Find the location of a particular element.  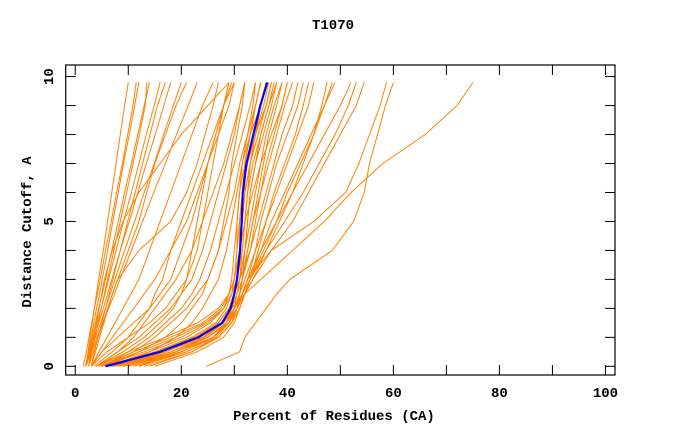

y-tick-label: 10 is located at coordinates (50, 76).